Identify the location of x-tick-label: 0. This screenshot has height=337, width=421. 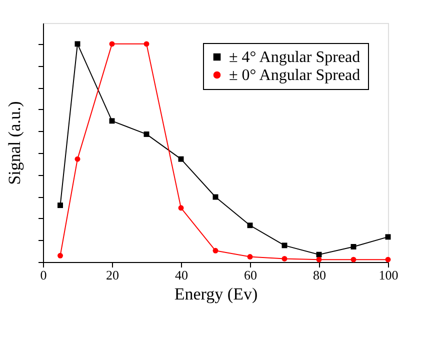
(43, 275).